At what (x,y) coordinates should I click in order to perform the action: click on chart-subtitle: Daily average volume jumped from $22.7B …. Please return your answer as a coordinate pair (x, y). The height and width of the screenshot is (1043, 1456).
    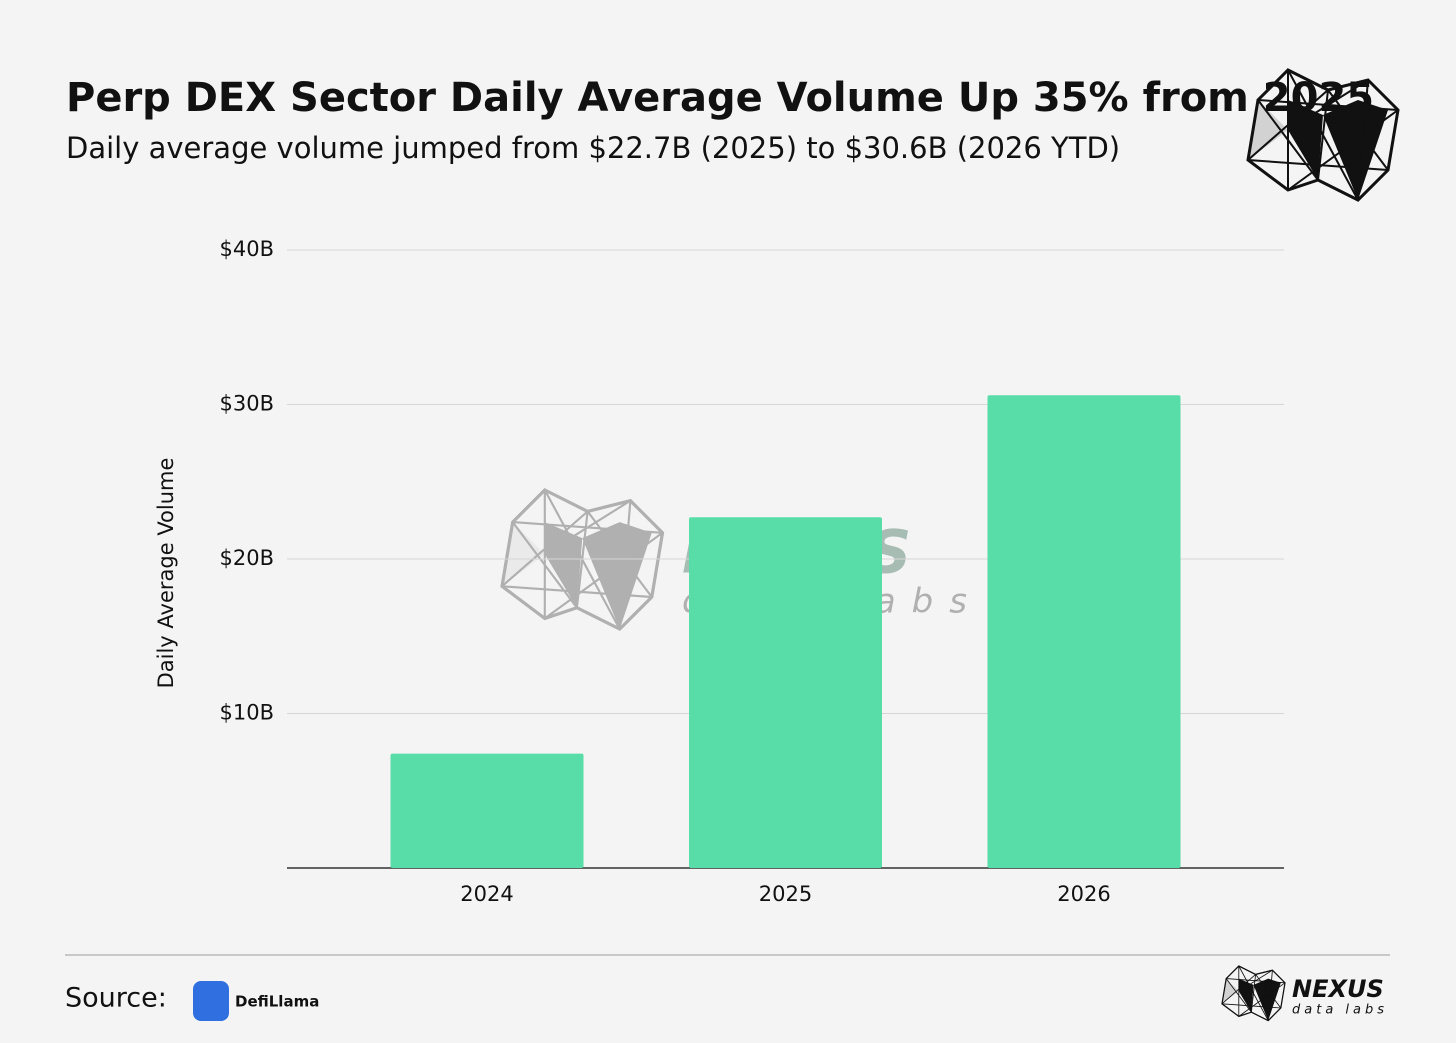
    Looking at the image, I should click on (593, 148).